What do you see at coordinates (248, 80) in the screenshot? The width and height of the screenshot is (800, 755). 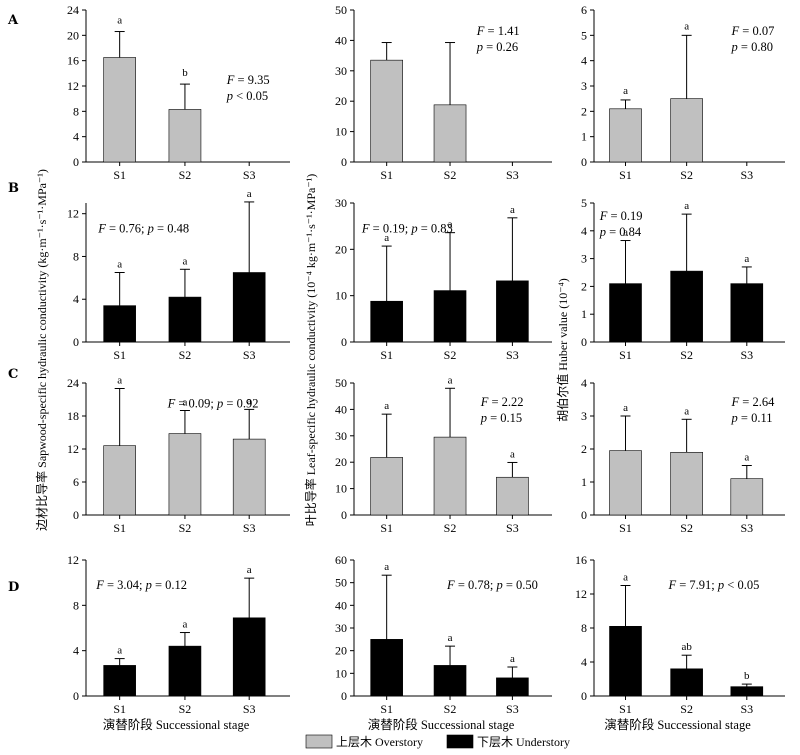 I see `stat-annotation: F = 9.35` at bounding box center [248, 80].